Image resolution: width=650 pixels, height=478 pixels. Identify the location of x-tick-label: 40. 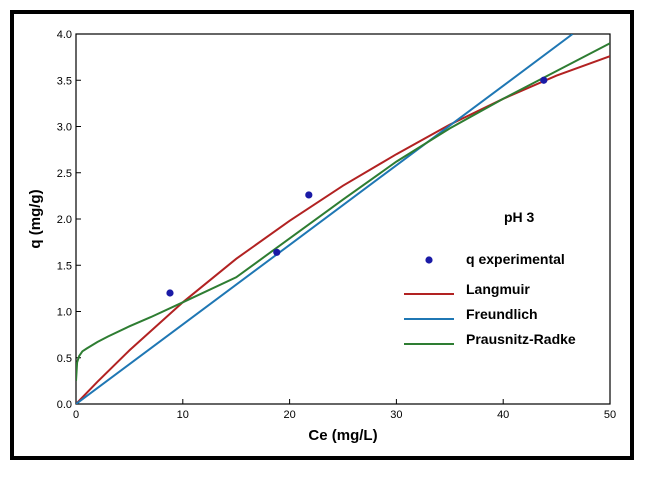
(503, 415).